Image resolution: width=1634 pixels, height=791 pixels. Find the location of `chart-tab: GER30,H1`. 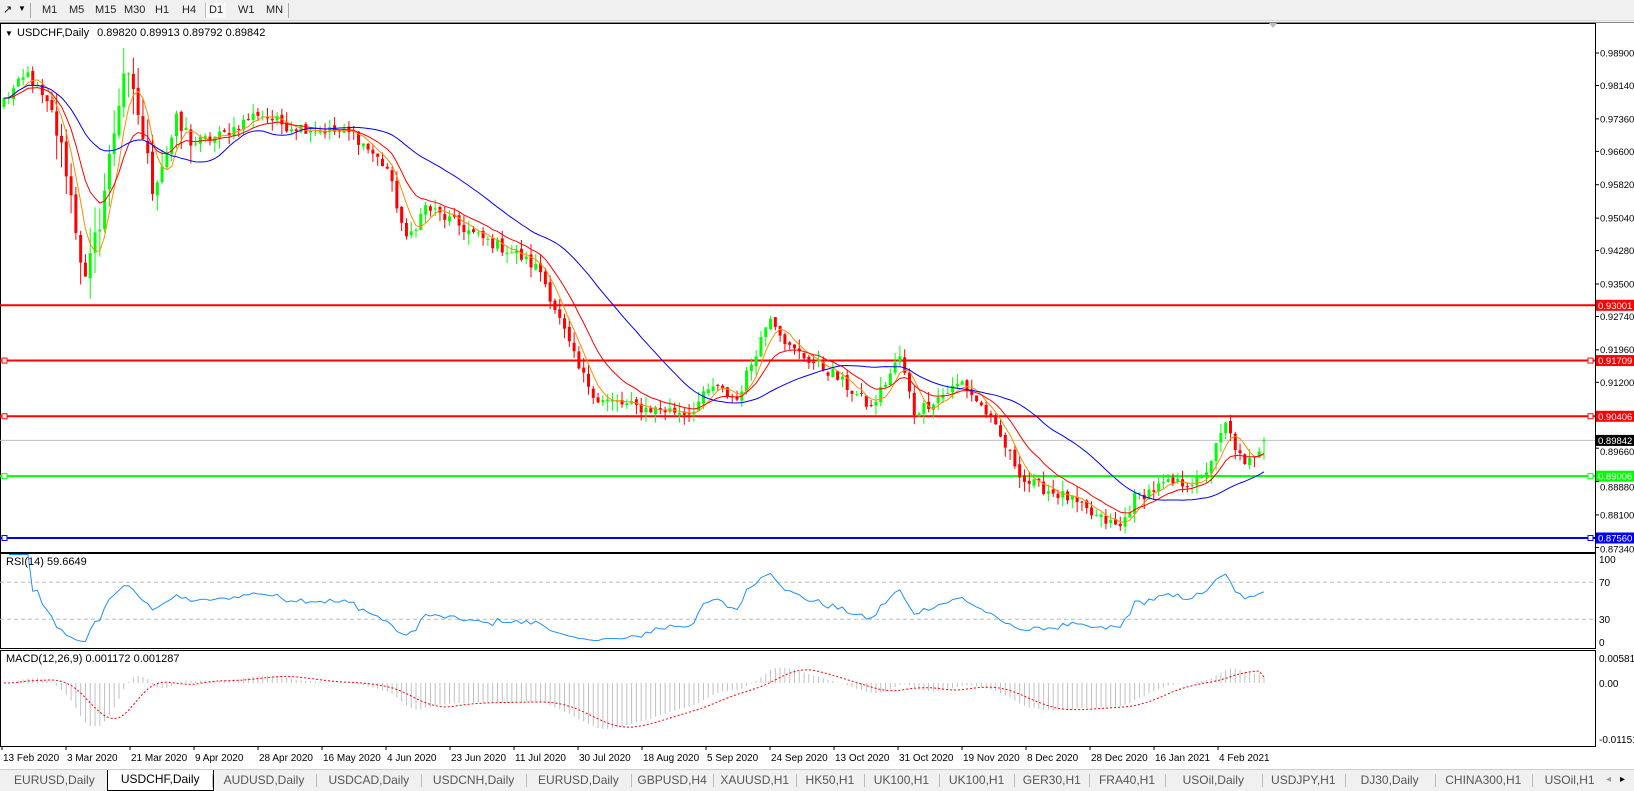

chart-tab: GER30,H1 is located at coordinates (1051, 780).